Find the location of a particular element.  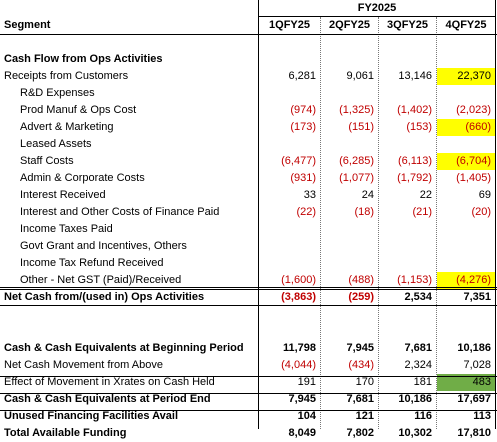

value-cell: (6,113) is located at coordinates (414, 161).